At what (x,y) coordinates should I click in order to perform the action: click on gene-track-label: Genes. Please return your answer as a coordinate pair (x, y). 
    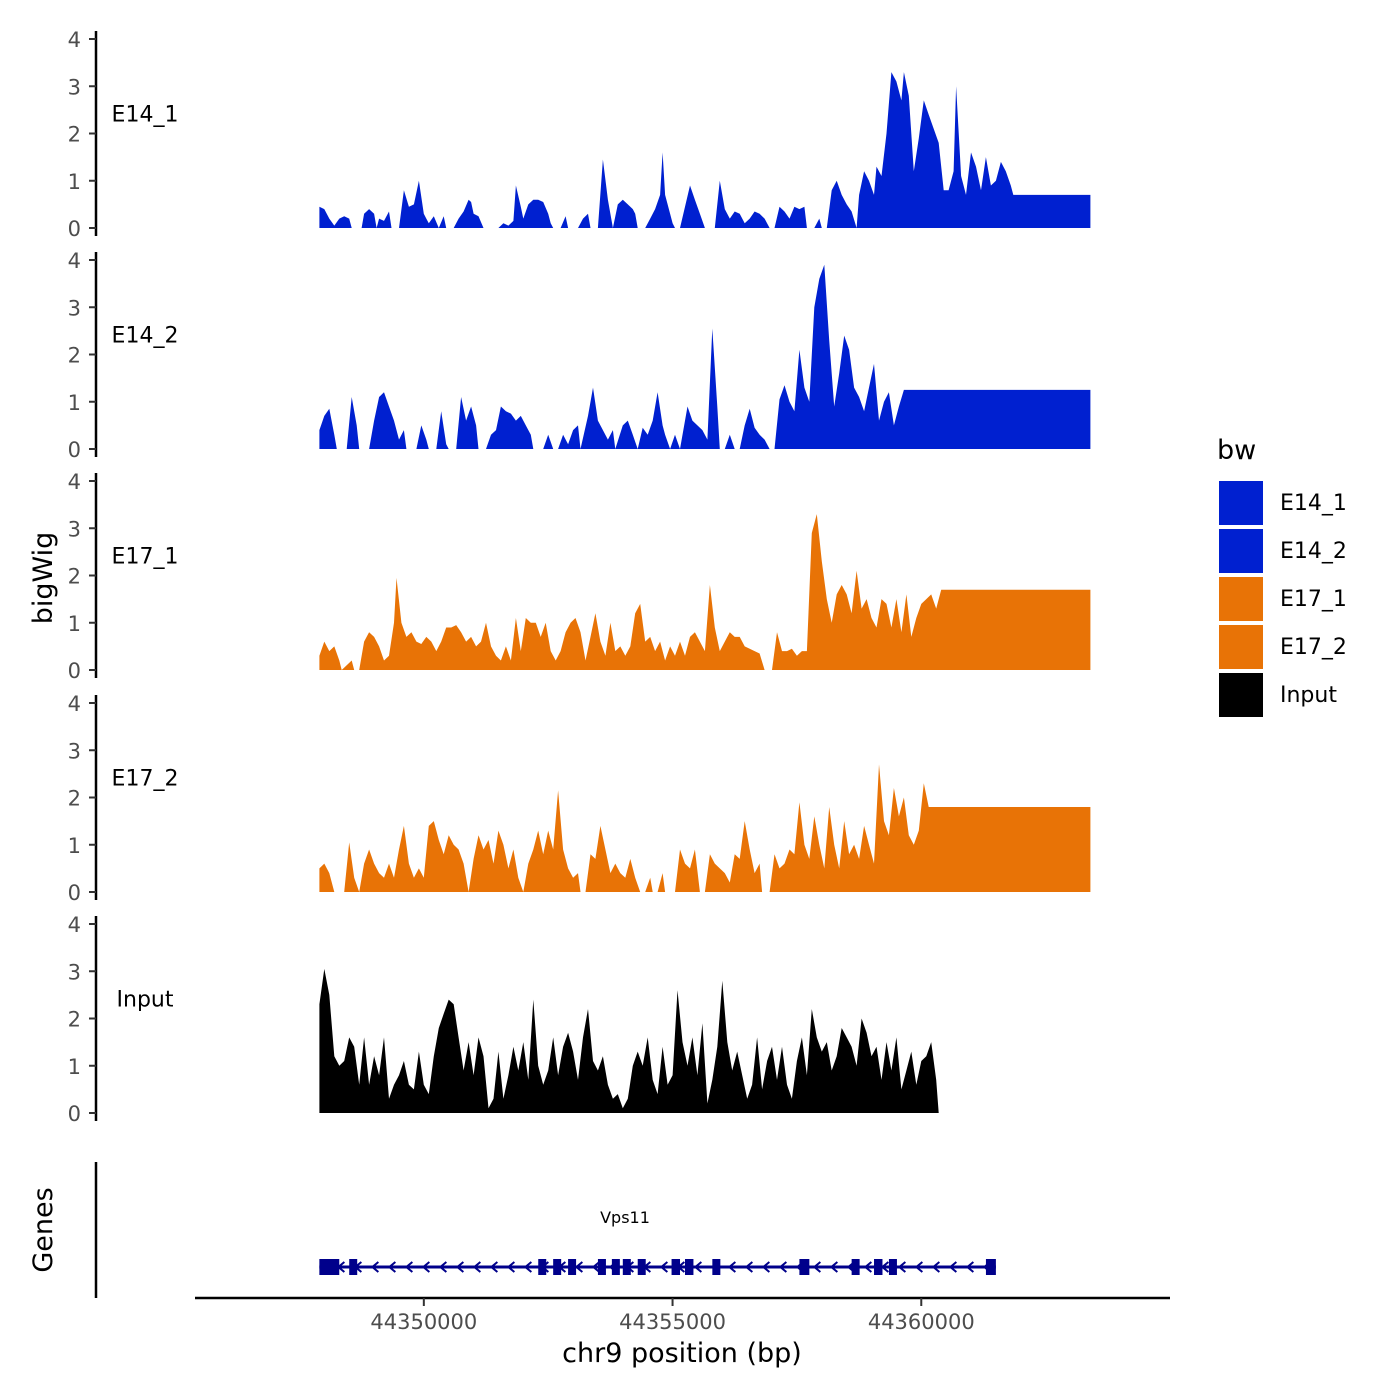
    Looking at the image, I should click on (43, 1229).